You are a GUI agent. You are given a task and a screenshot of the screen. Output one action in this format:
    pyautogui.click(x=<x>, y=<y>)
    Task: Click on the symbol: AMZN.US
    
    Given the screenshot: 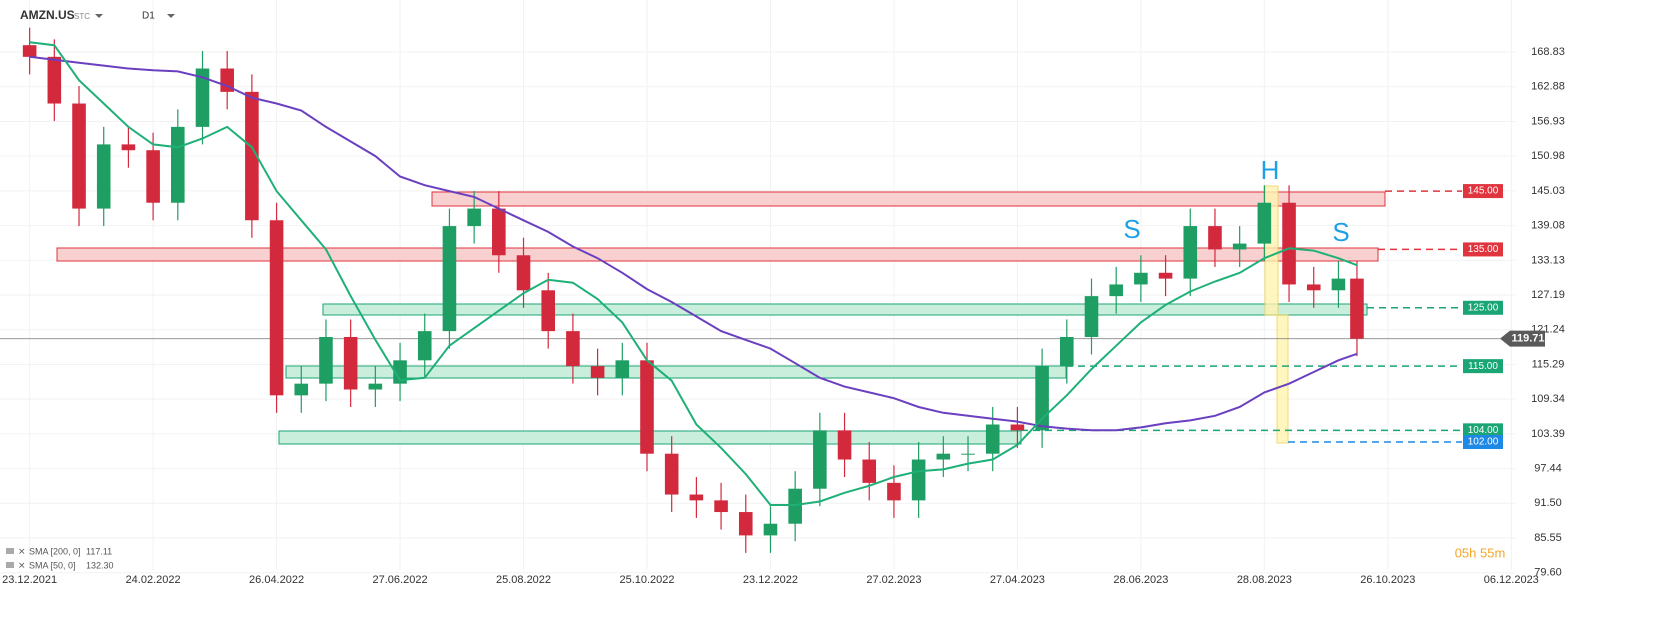 What is the action you would take?
    pyautogui.click(x=47, y=15)
    